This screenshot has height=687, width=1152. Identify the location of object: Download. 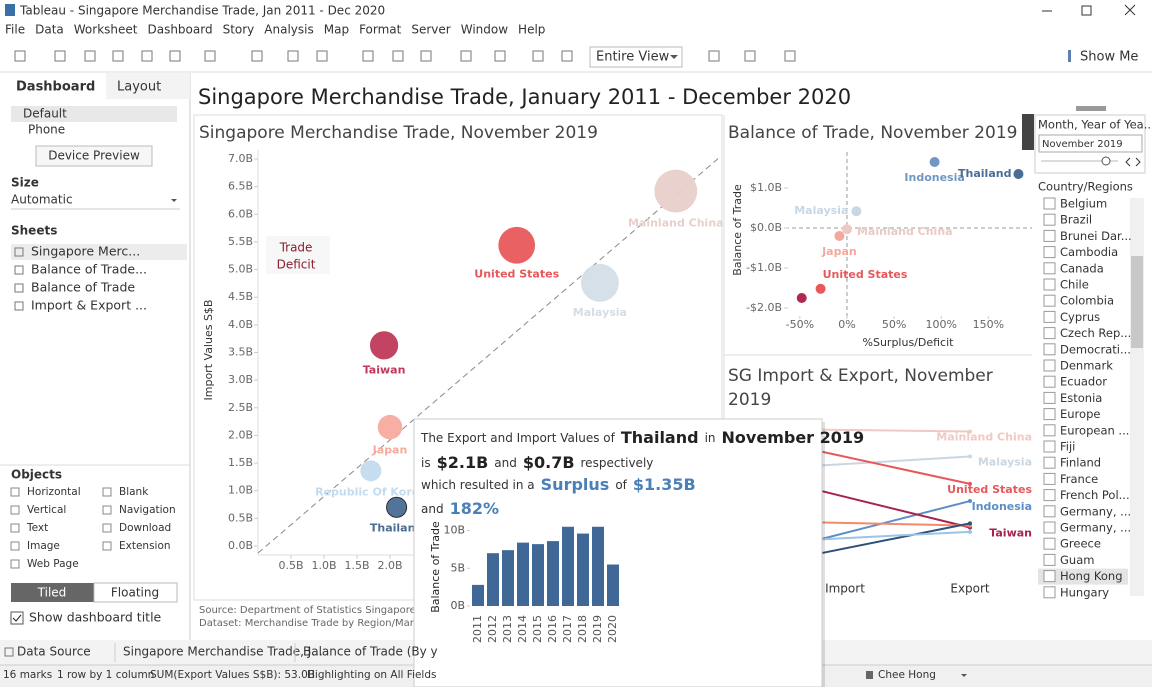
(145, 528).